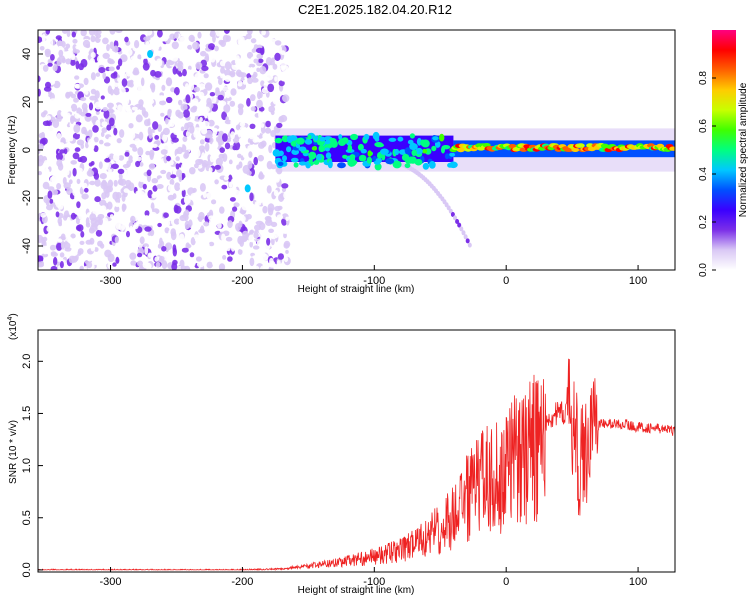 The width and height of the screenshot is (750, 600). Describe the element at coordinates (10, 319) in the screenshot. I see `snr-multiplier-exp: 4` at that location.